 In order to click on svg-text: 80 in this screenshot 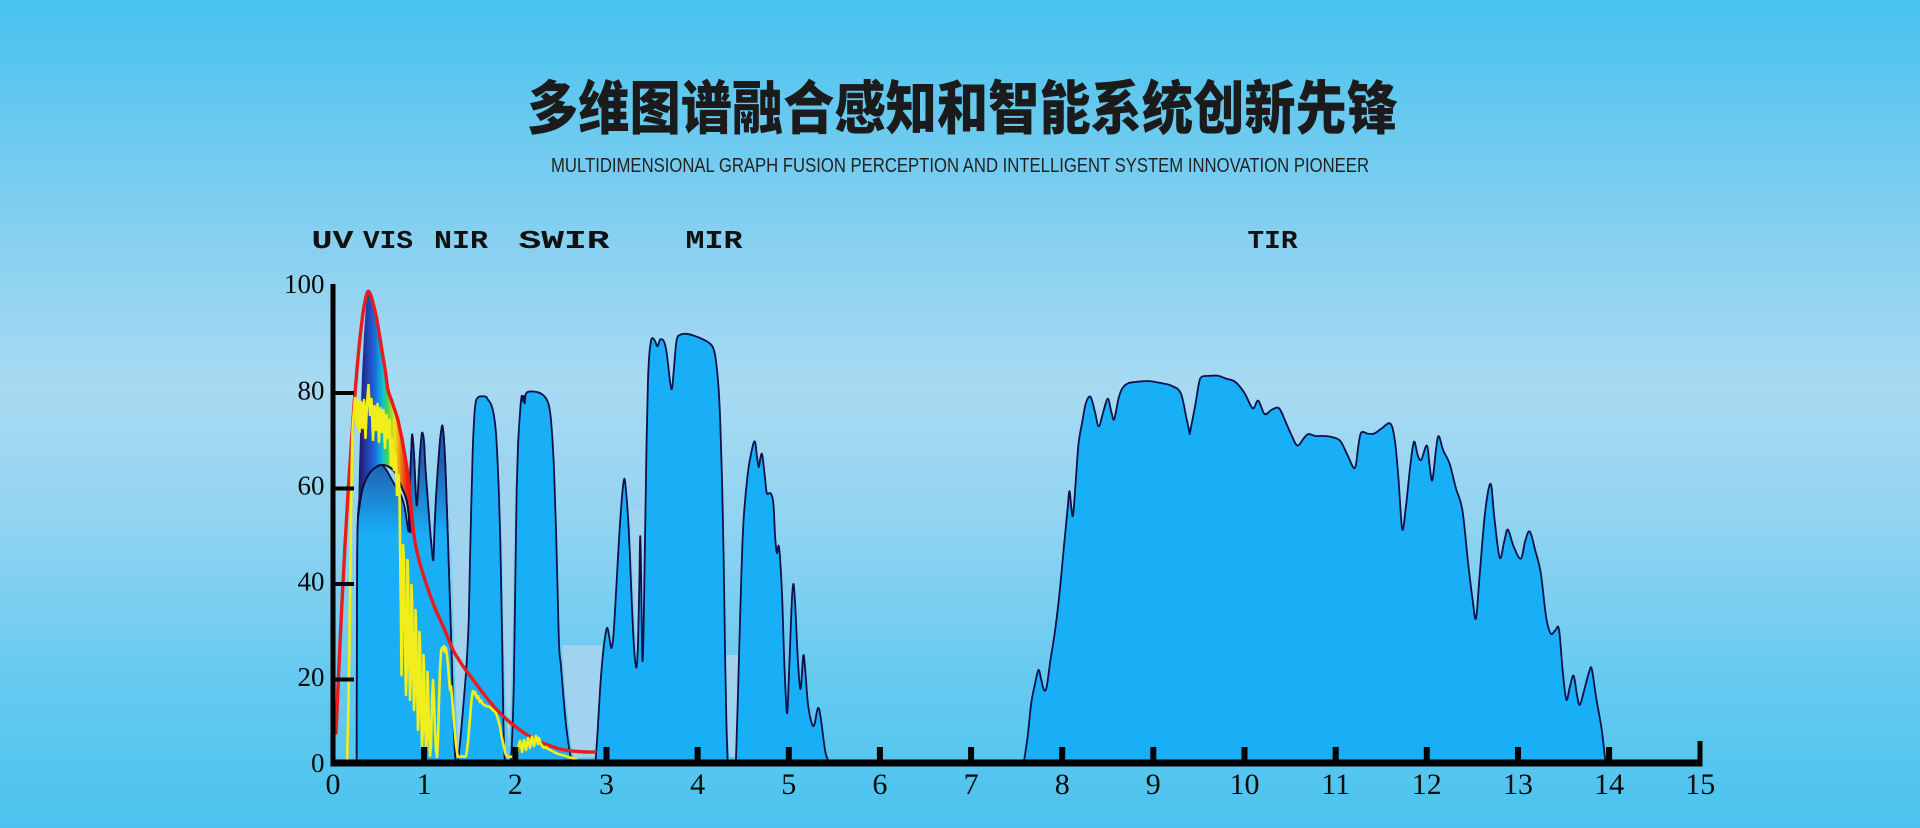, I will do `click(311, 391)`.